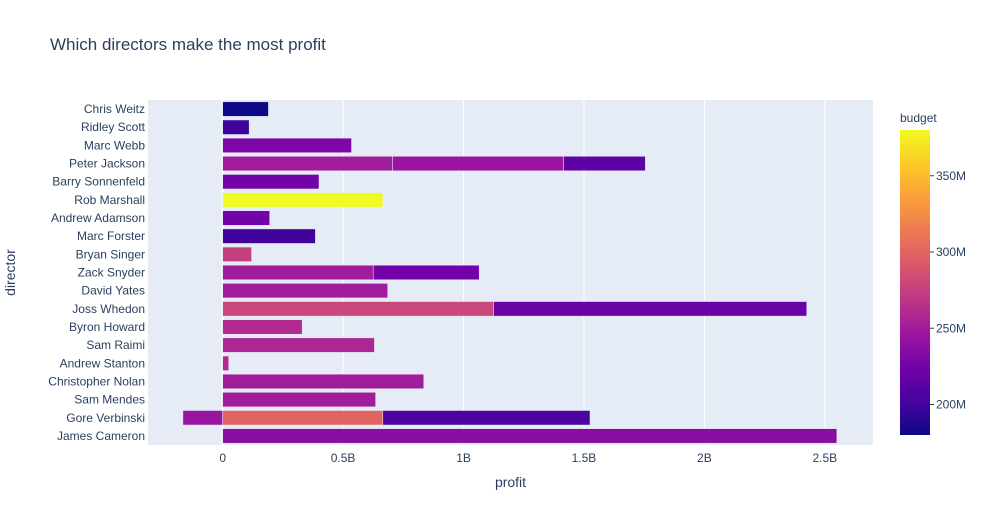 Image resolution: width=983 pixels, height=525 pixels. I want to click on colorbar-tick-label: 250M, so click(951, 328).